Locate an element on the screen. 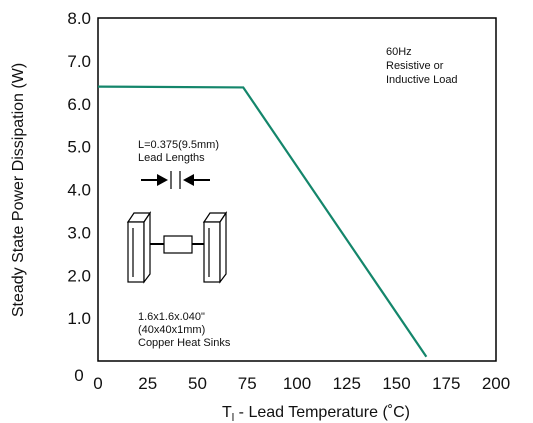 The width and height of the screenshot is (533, 423). x-tick-label: 25 is located at coordinates (147, 383).